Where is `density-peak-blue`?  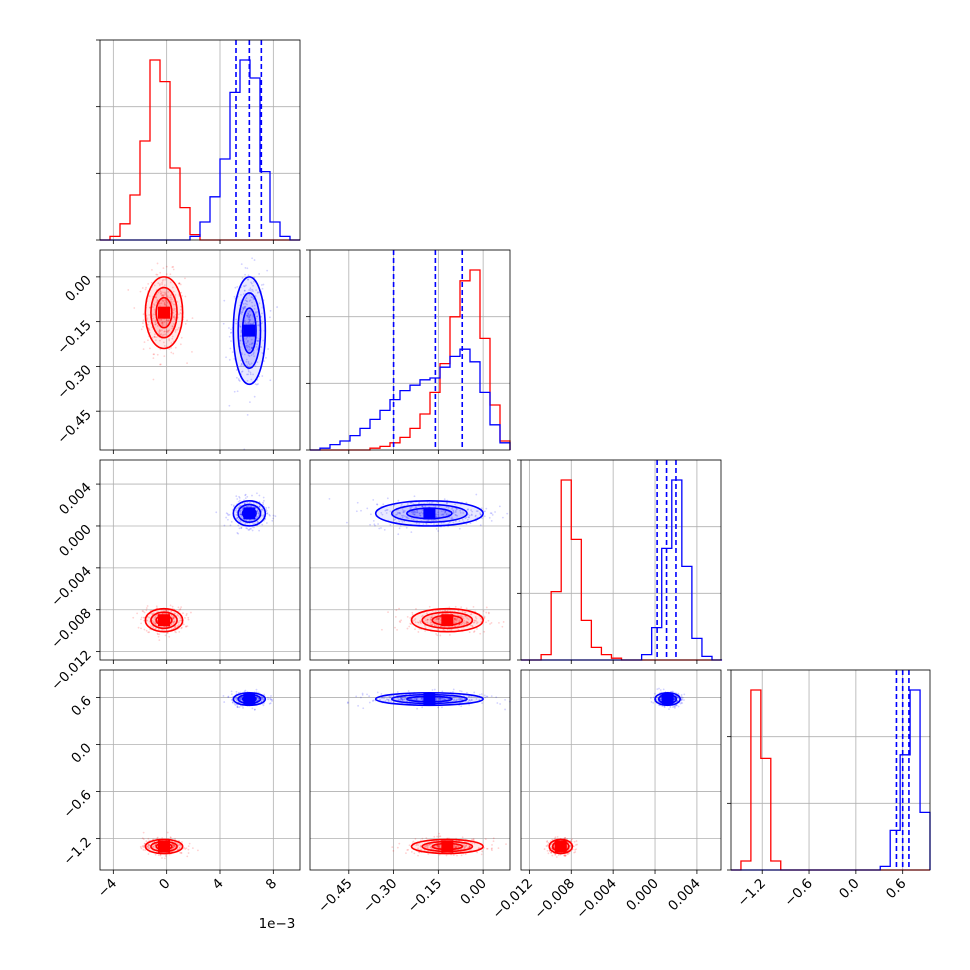
density-peak-blue is located at coordinates (667, 699).